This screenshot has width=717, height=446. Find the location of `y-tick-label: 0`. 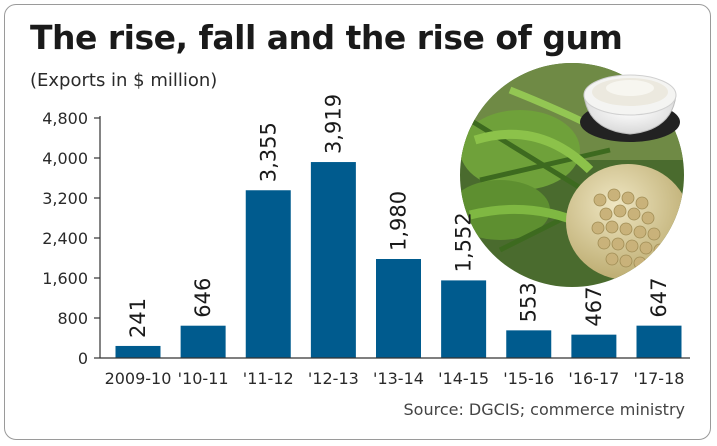

y-tick-label: 0 is located at coordinates (83, 358).